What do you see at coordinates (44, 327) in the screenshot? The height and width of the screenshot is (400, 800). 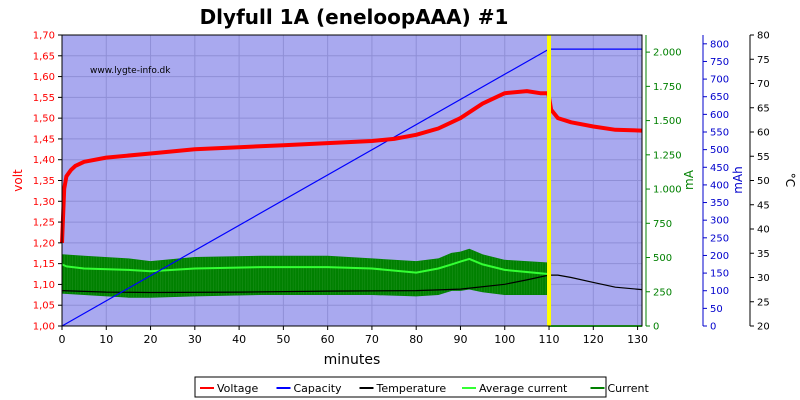 I see `volt-tick-label: 1,00` at bounding box center [44, 327].